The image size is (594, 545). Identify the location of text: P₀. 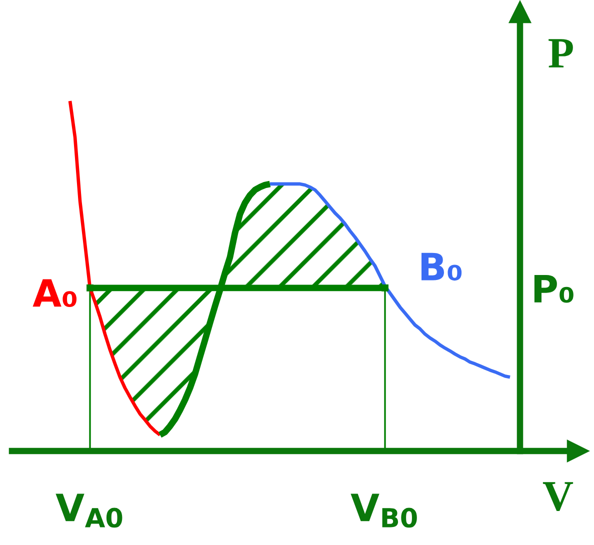
(554, 289).